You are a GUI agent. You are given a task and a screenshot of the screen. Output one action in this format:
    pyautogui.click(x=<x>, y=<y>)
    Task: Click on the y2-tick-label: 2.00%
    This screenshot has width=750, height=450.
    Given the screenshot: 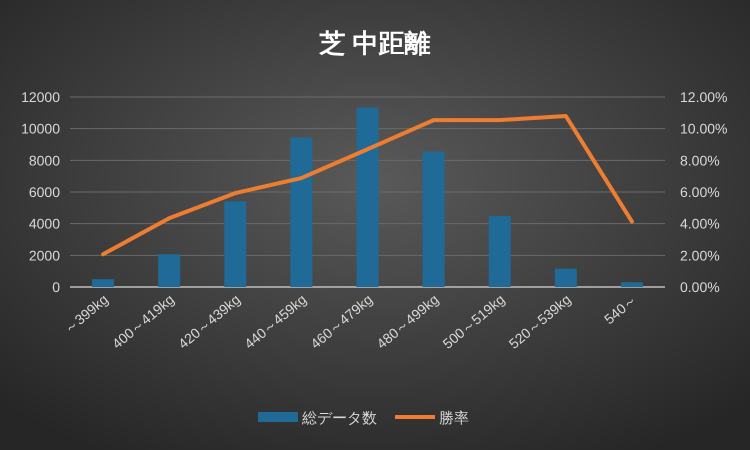 What is the action you would take?
    pyautogui.click(x=700, y=255)
    